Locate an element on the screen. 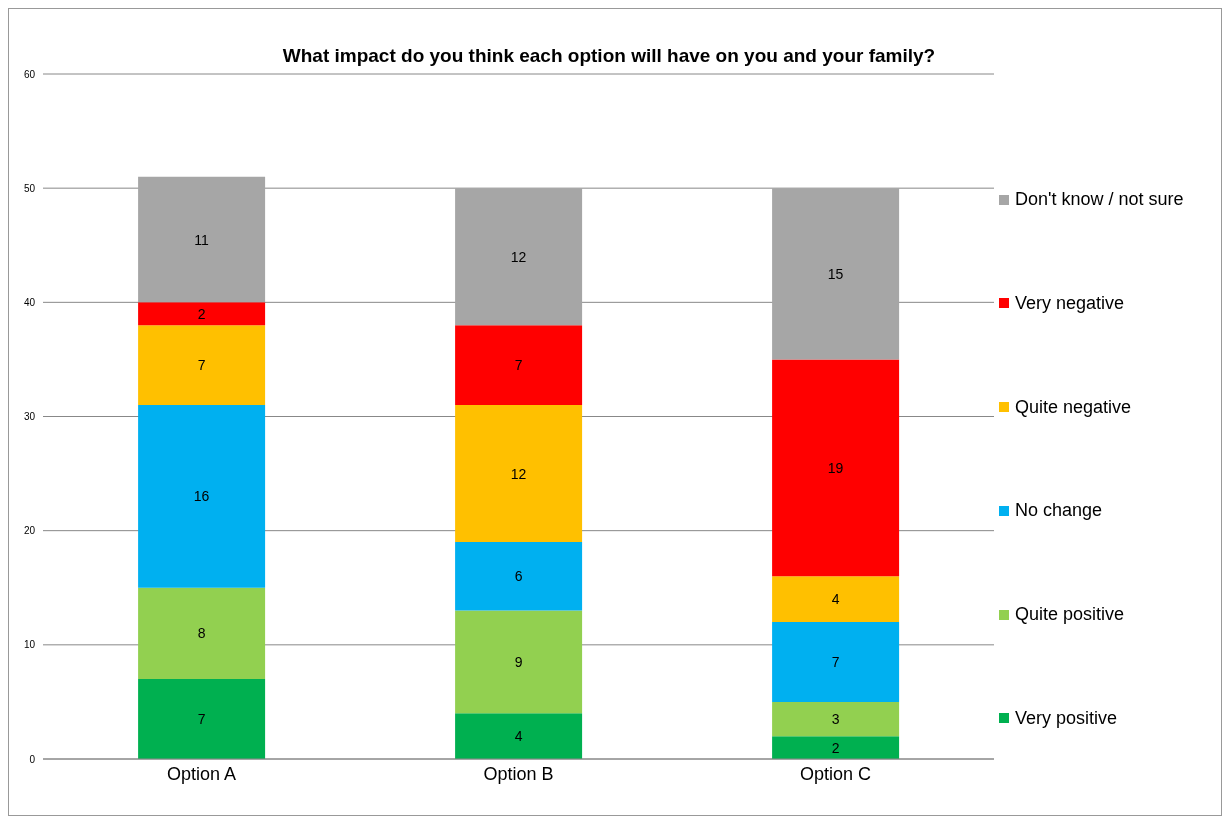  y-tick-label: 20 is located at coordinates (29, 531).